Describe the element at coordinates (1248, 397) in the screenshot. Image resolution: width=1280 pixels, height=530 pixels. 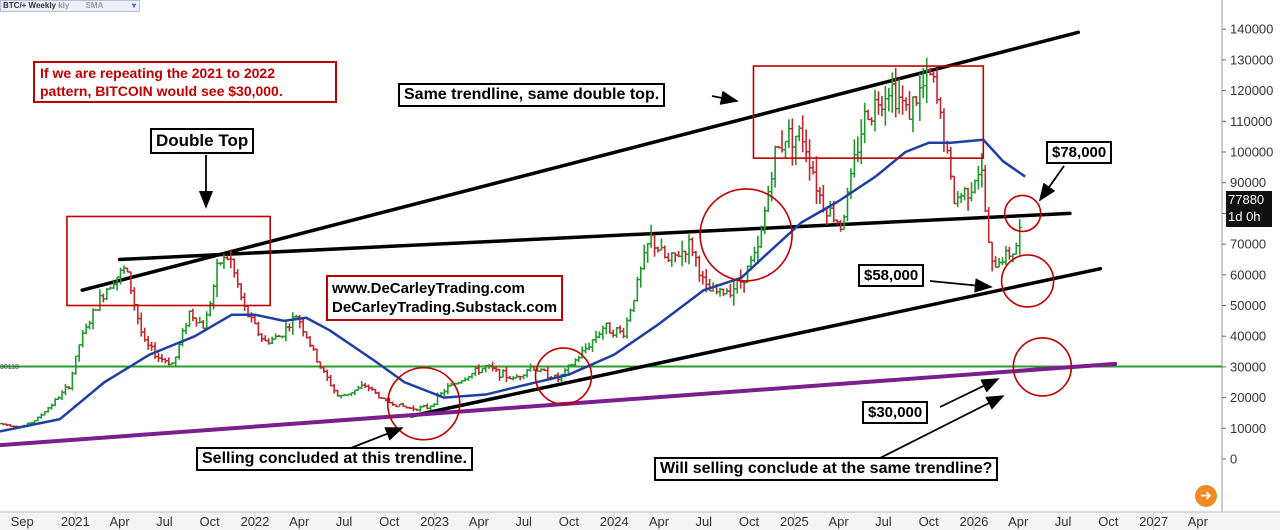
I see `y-tick-label: 20000` at that location.